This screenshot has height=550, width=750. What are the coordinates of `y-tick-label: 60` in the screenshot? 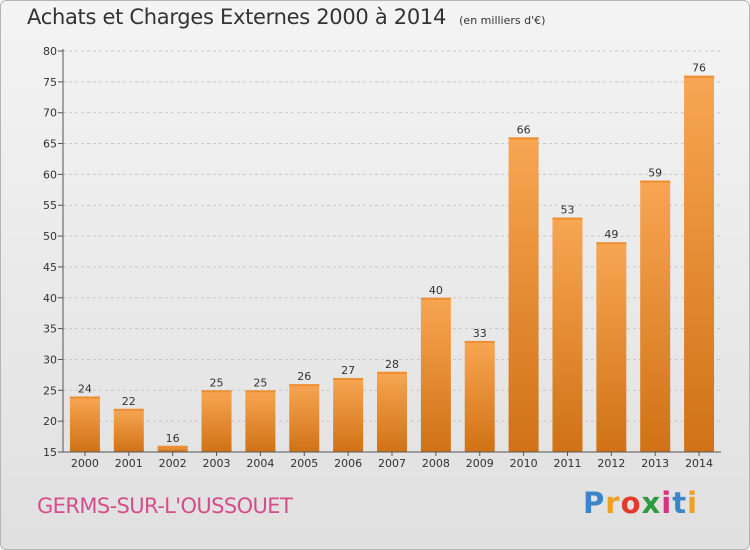 It's located at (50, 174).